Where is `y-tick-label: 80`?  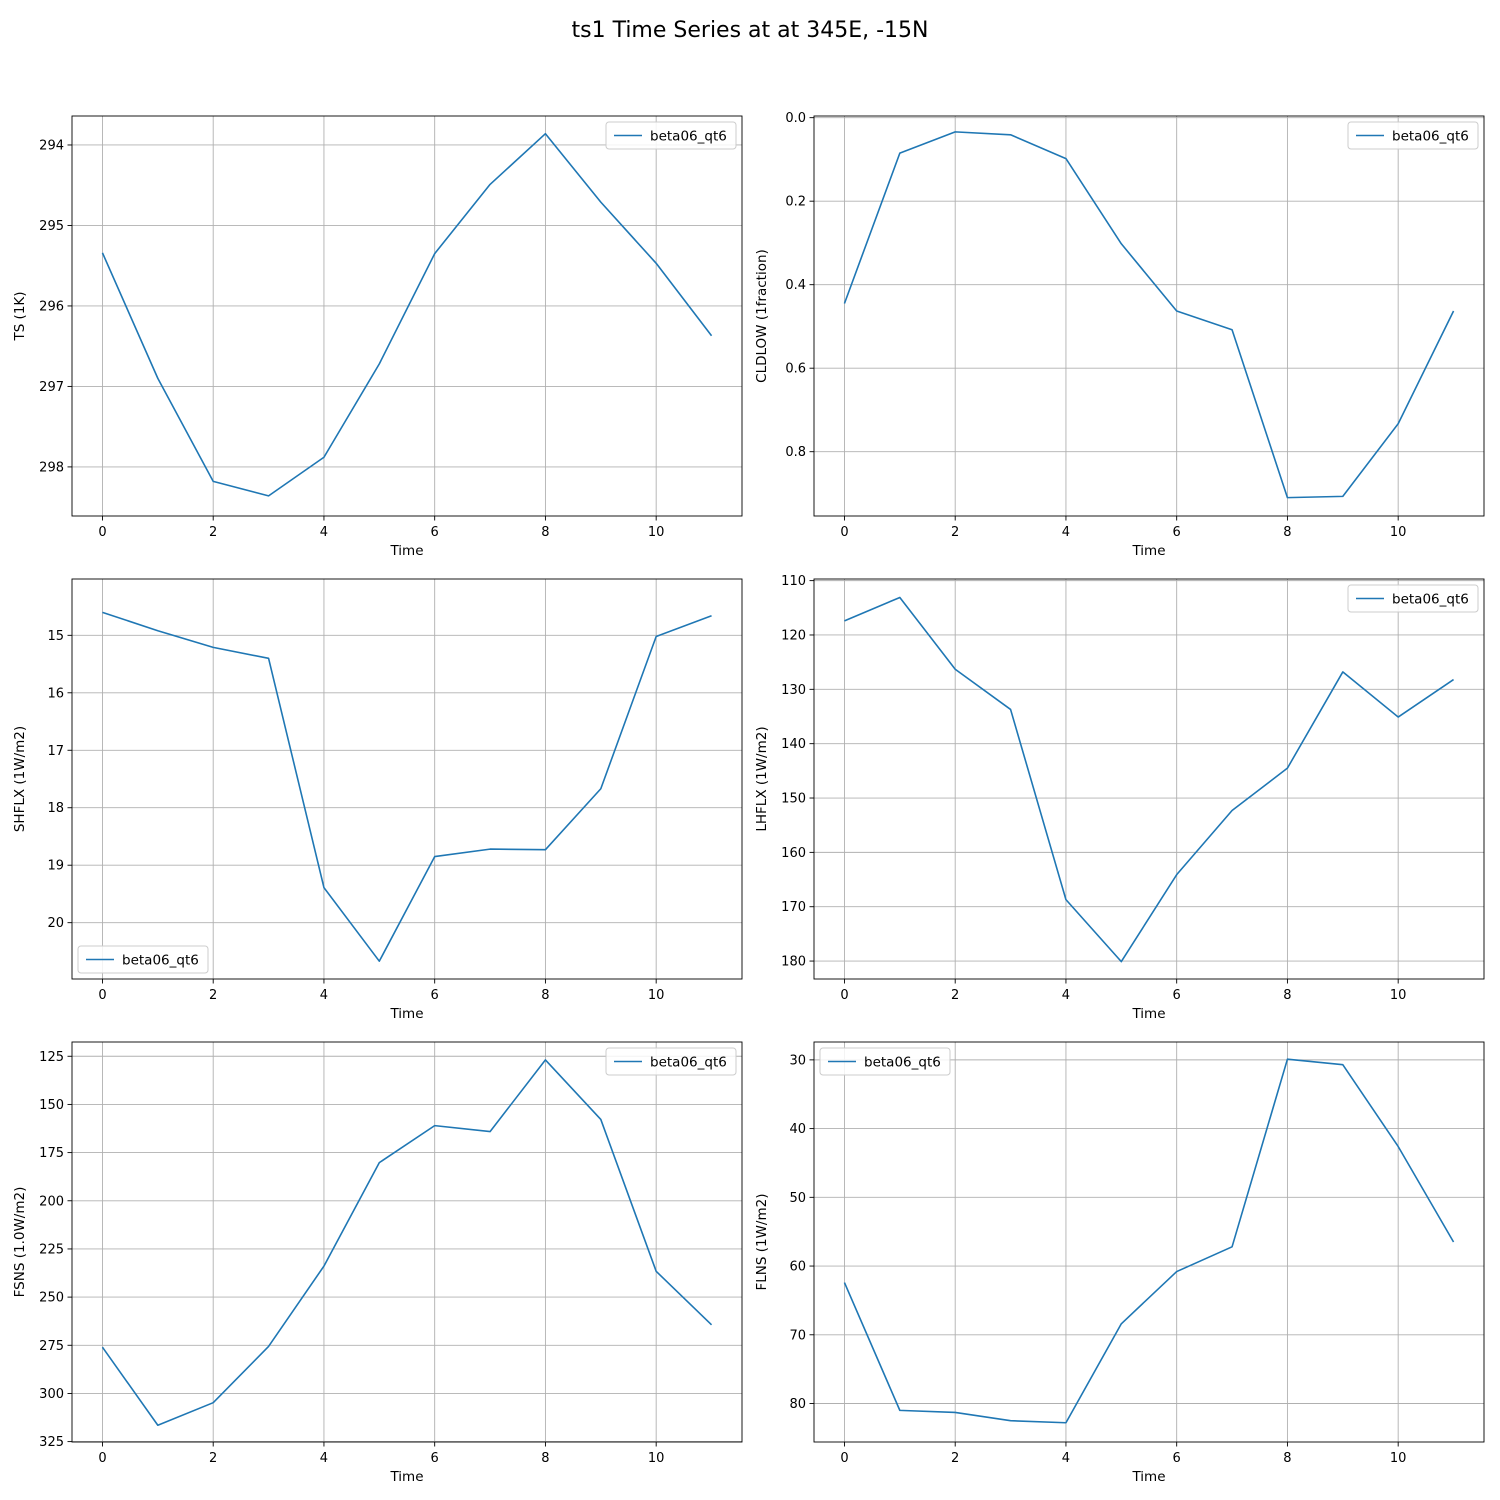
y-tick-label: 80 is located at coordinates (797, 1404).